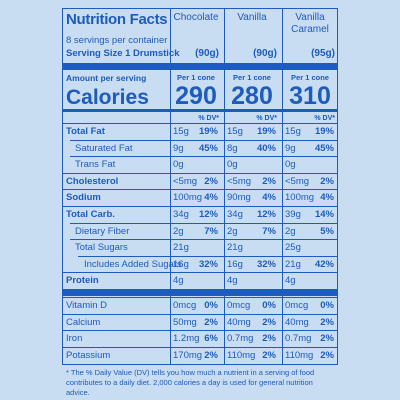 The image size is (400, 400). I want to click on amount: 39g, so click(293, 214).